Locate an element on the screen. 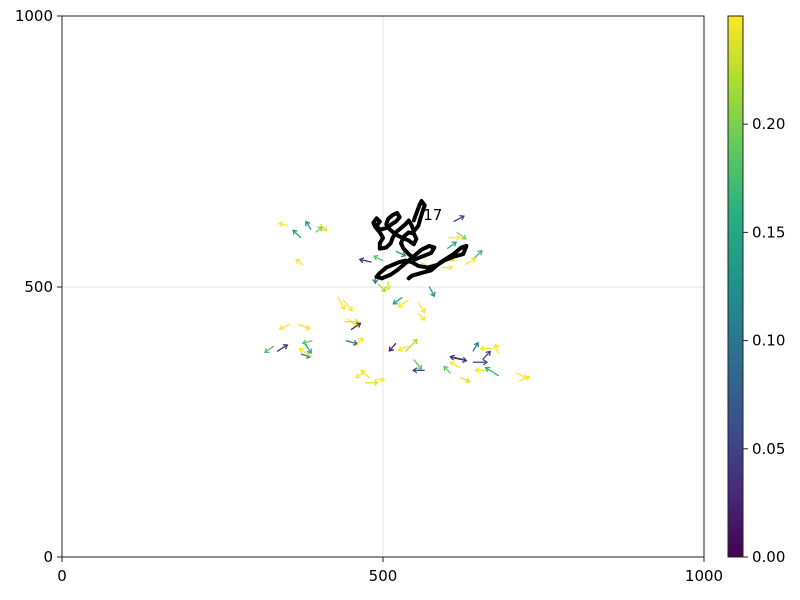 This screenshot has width=800, height=600. x-tick-label-500: 500 is located at coordinates (383, 576).